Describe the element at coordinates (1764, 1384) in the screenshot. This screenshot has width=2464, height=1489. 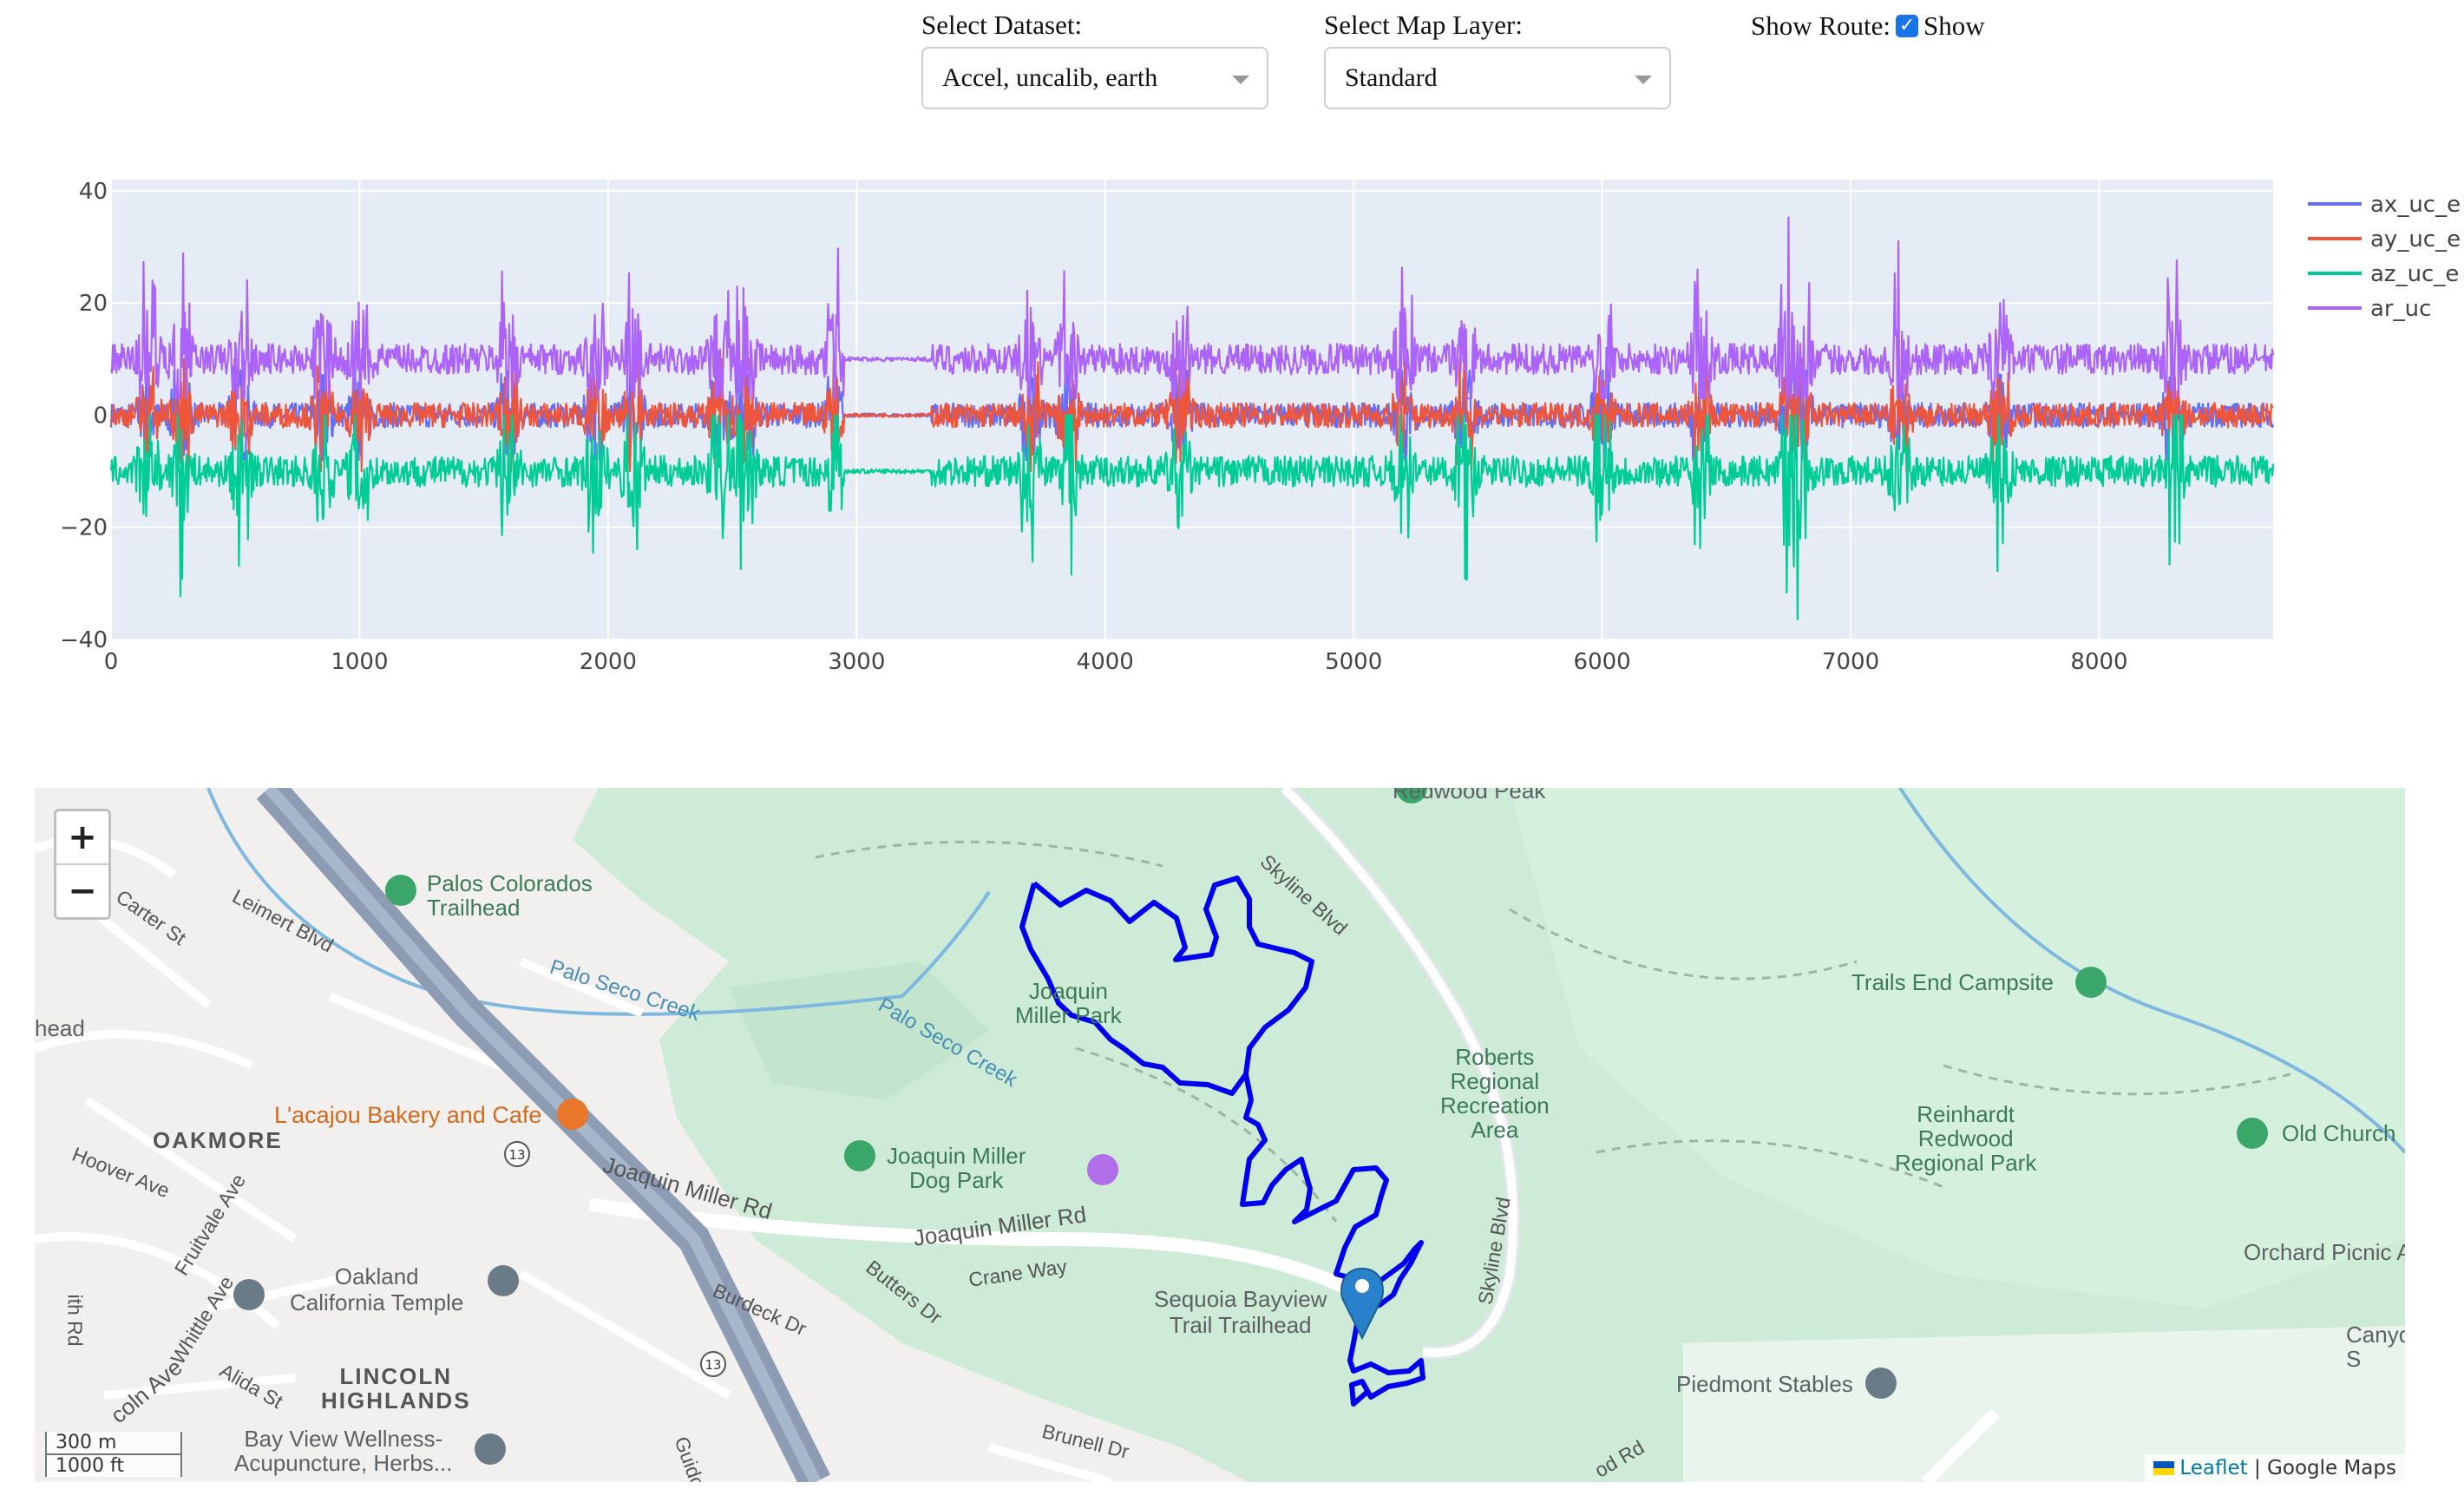
I see `label-piedmont: Piedmont Stables` at that location.